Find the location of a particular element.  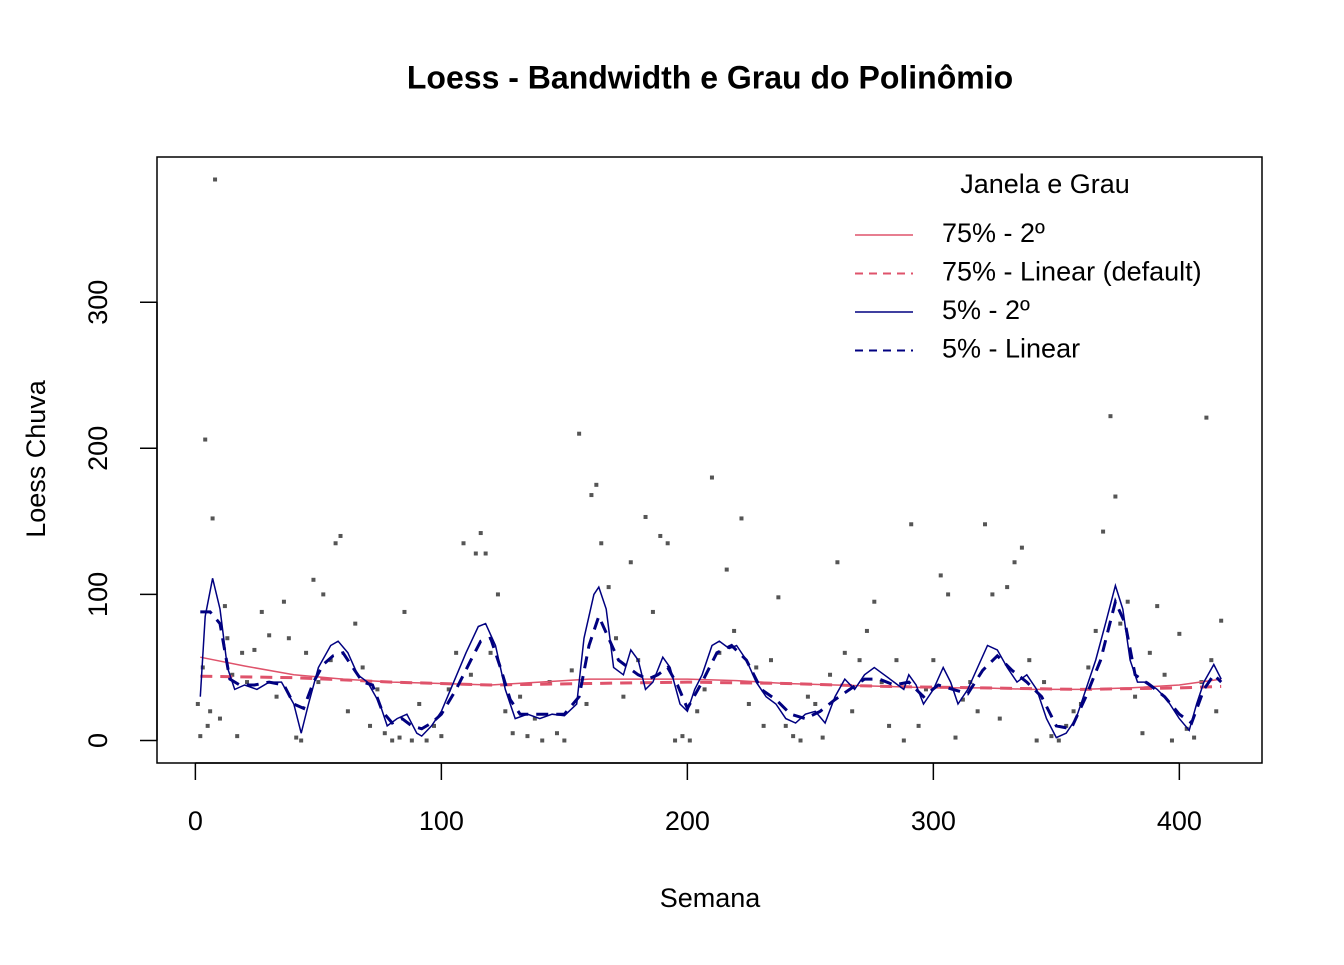

y-tick-label: 200 is located at coordinates (98, 448).